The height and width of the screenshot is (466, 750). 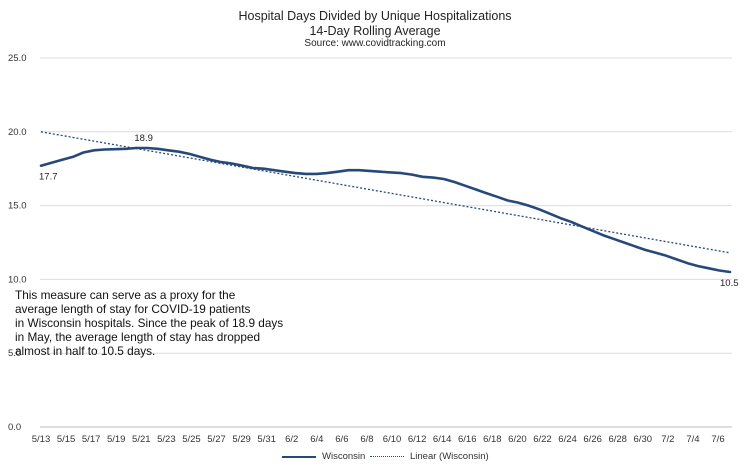 What do you see at coordinates (643, 439) in the screenshot?
I see `x-tick-label: 6/30` at bounding box center [643, 439].